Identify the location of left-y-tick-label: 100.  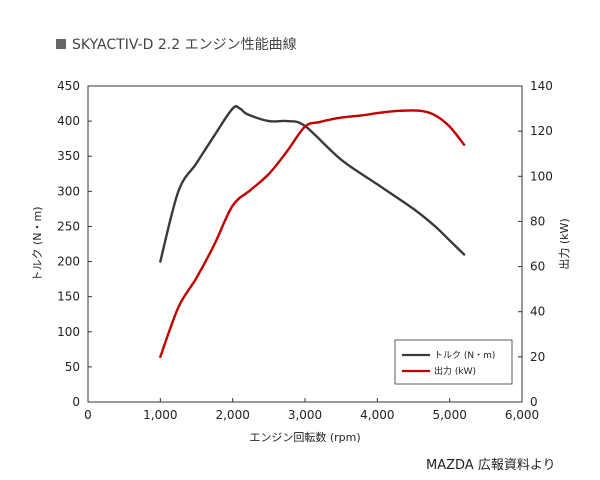
(68, 332).